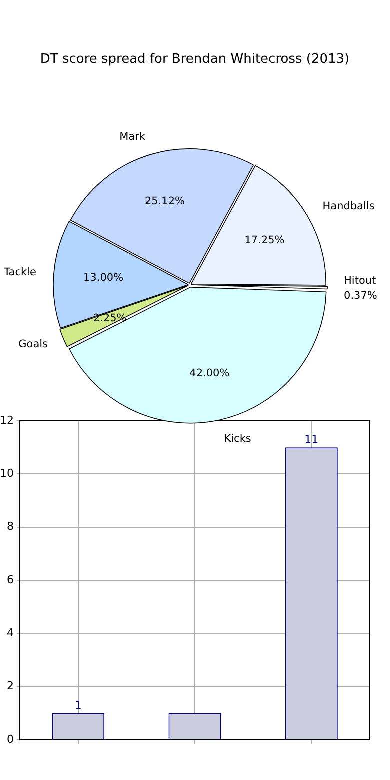 The image size is (390, 780). I want to click on data-label: 17.25%, so click(264, 240).